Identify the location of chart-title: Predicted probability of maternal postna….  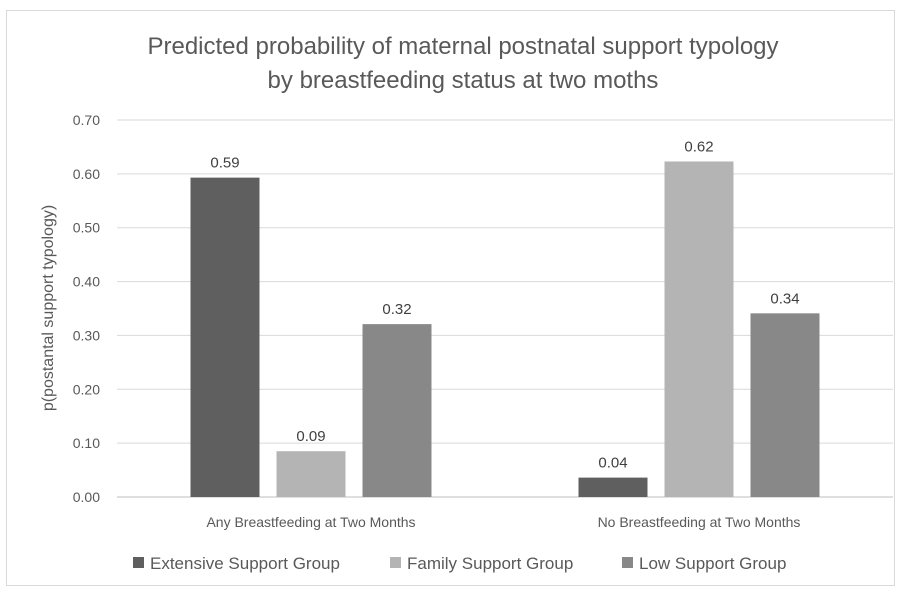
(462, 63).